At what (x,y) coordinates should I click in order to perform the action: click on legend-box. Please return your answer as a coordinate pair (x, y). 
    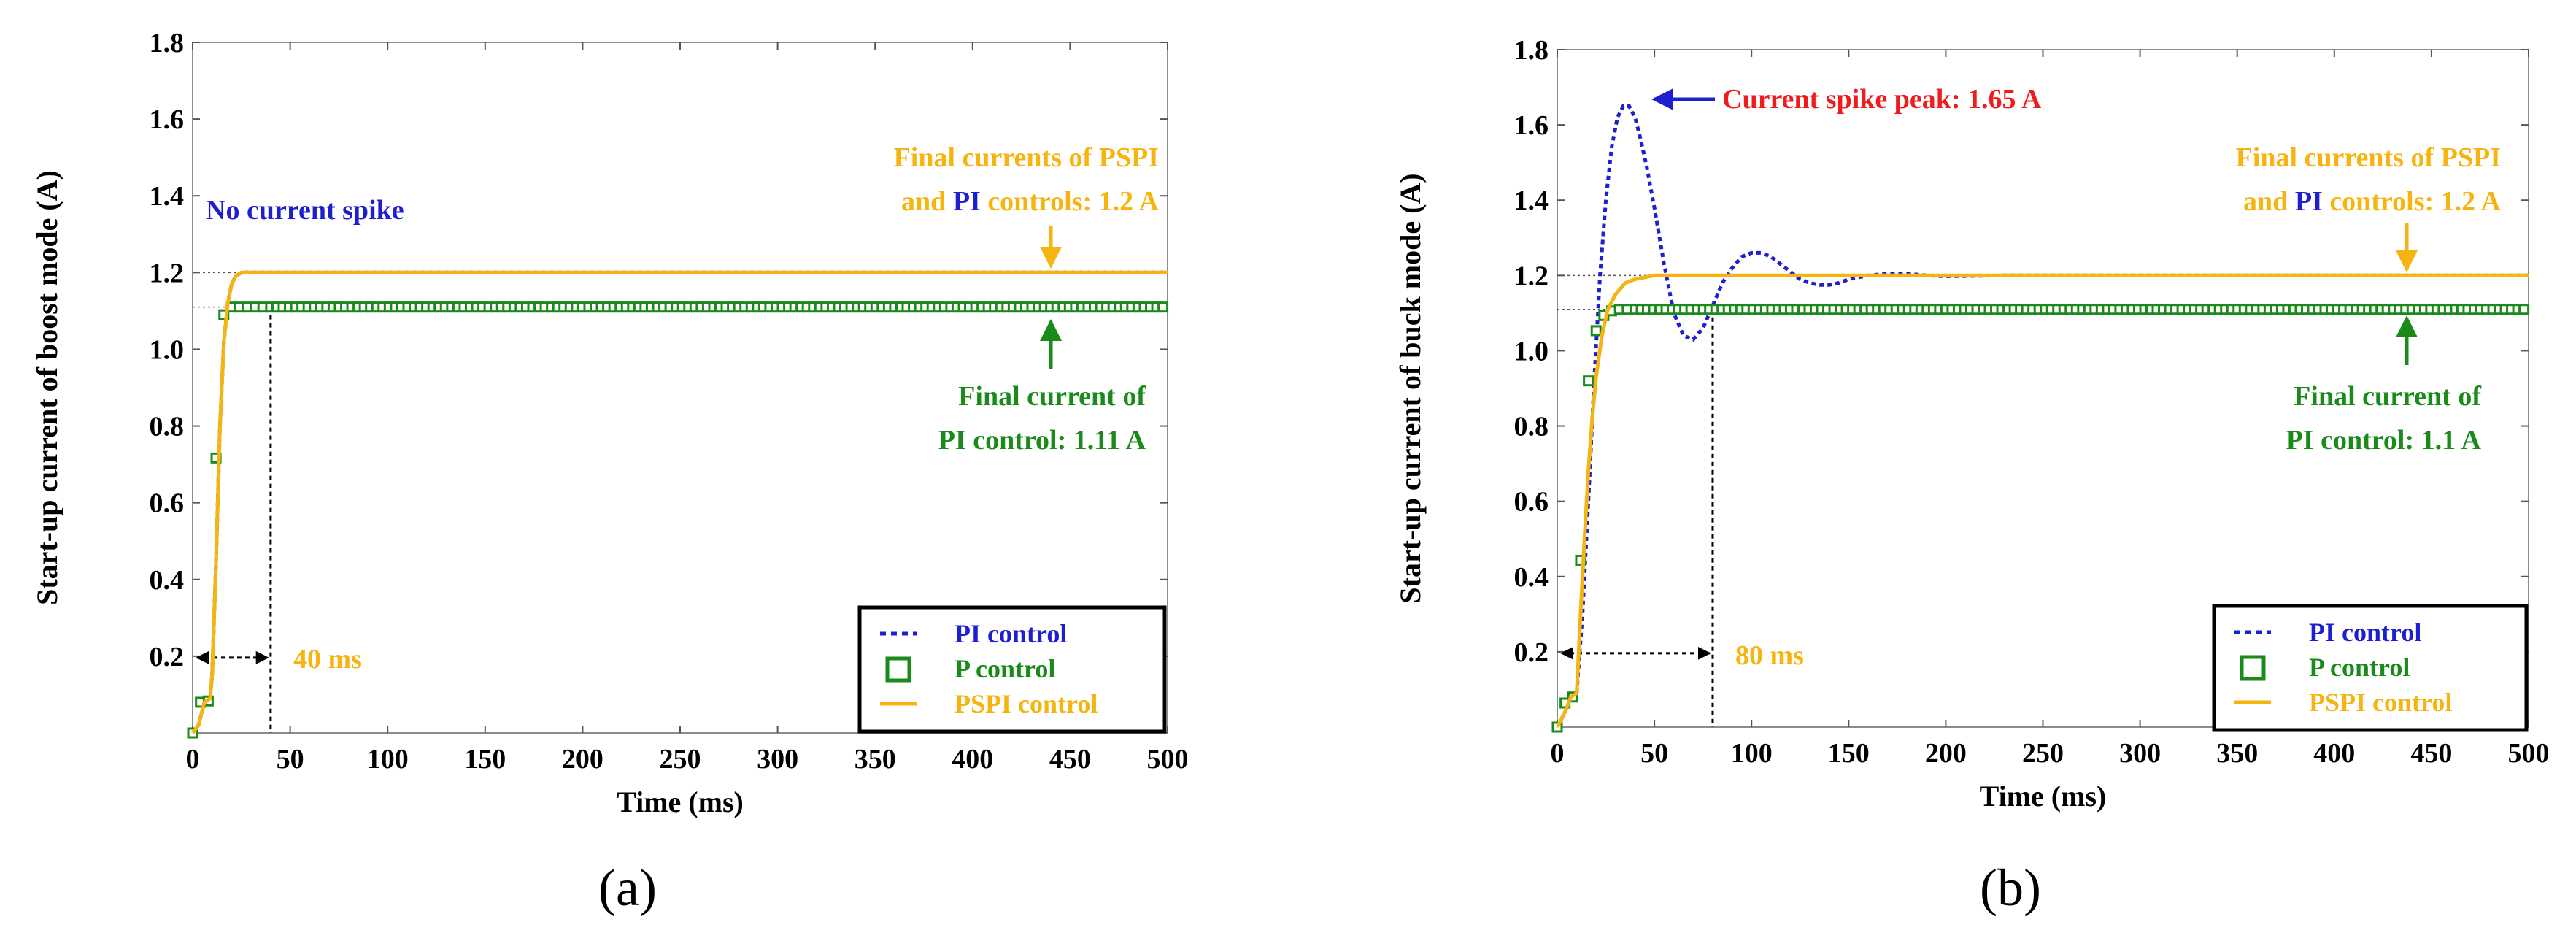
    Looking at the image, I should click on (2370, 668).